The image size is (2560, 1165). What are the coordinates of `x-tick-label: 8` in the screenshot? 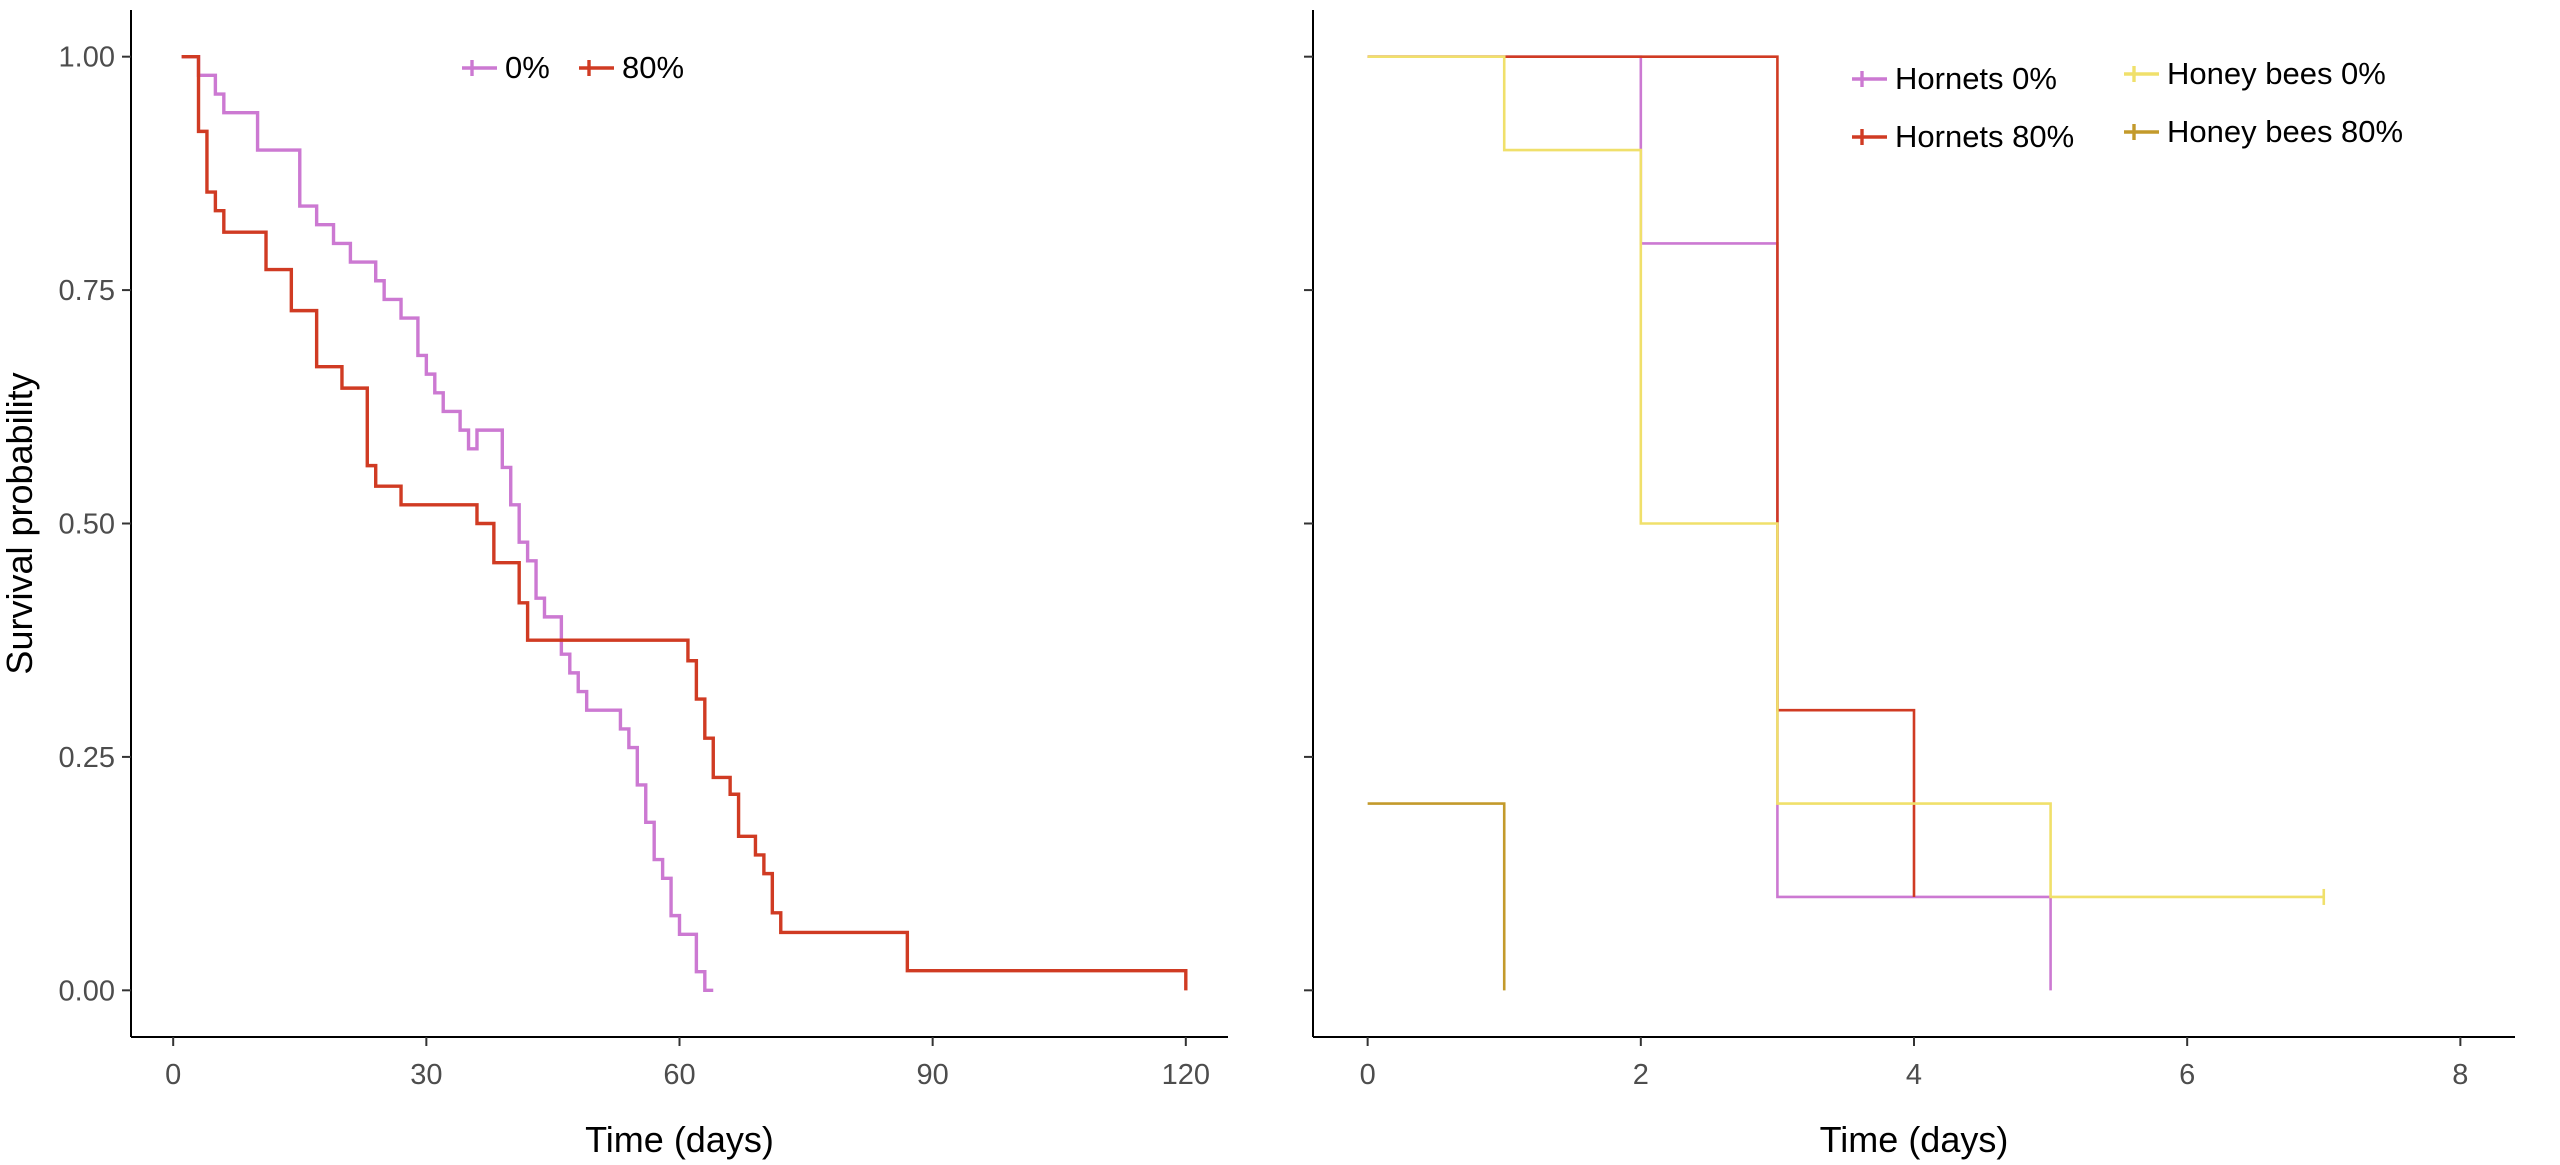 It's located at (2460, 1075).